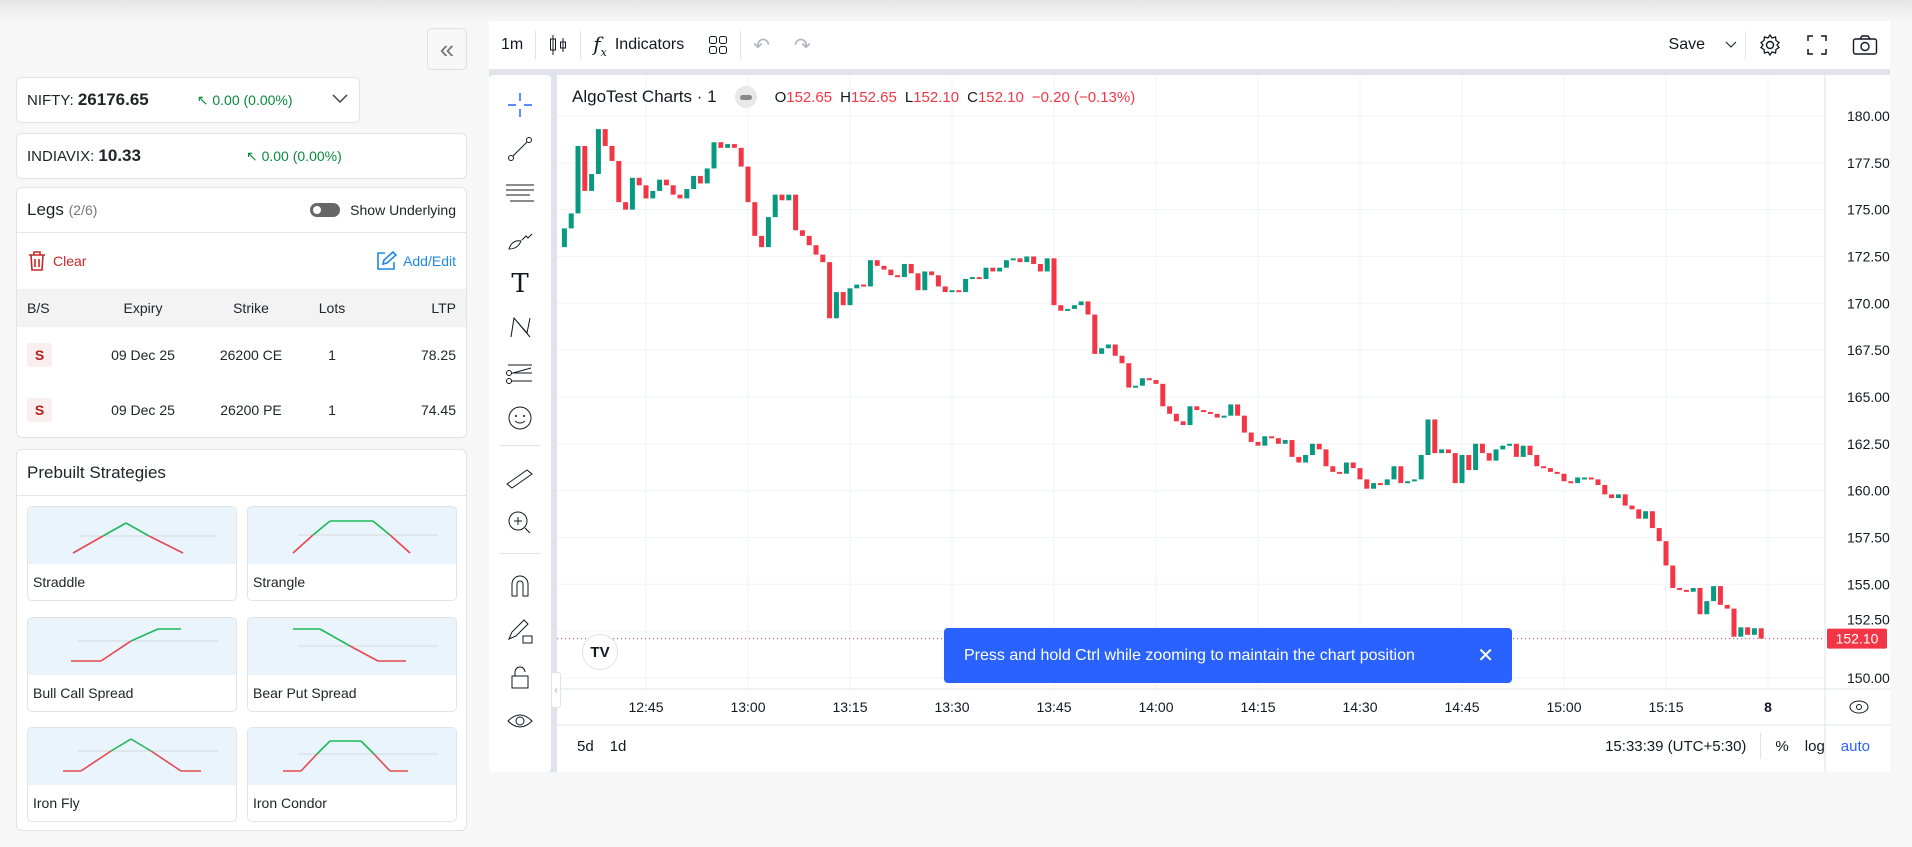  What do you see at coordinates (352, 553) in the screenshot?
I see `strategy-card-strangle: Strangle` at bounding box center [352, 553].